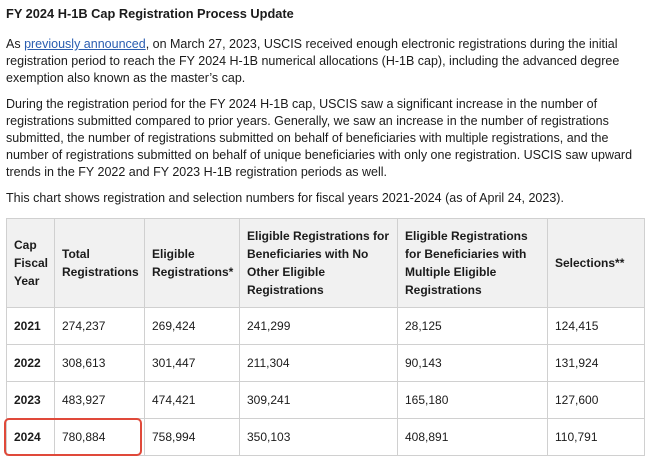 The width and height of the screenshot is (649, 465). What do you see at coordinates (472, 400) in the screenshot?
I see `cell-multiple: 165,180` at bounding box center [472, 400].